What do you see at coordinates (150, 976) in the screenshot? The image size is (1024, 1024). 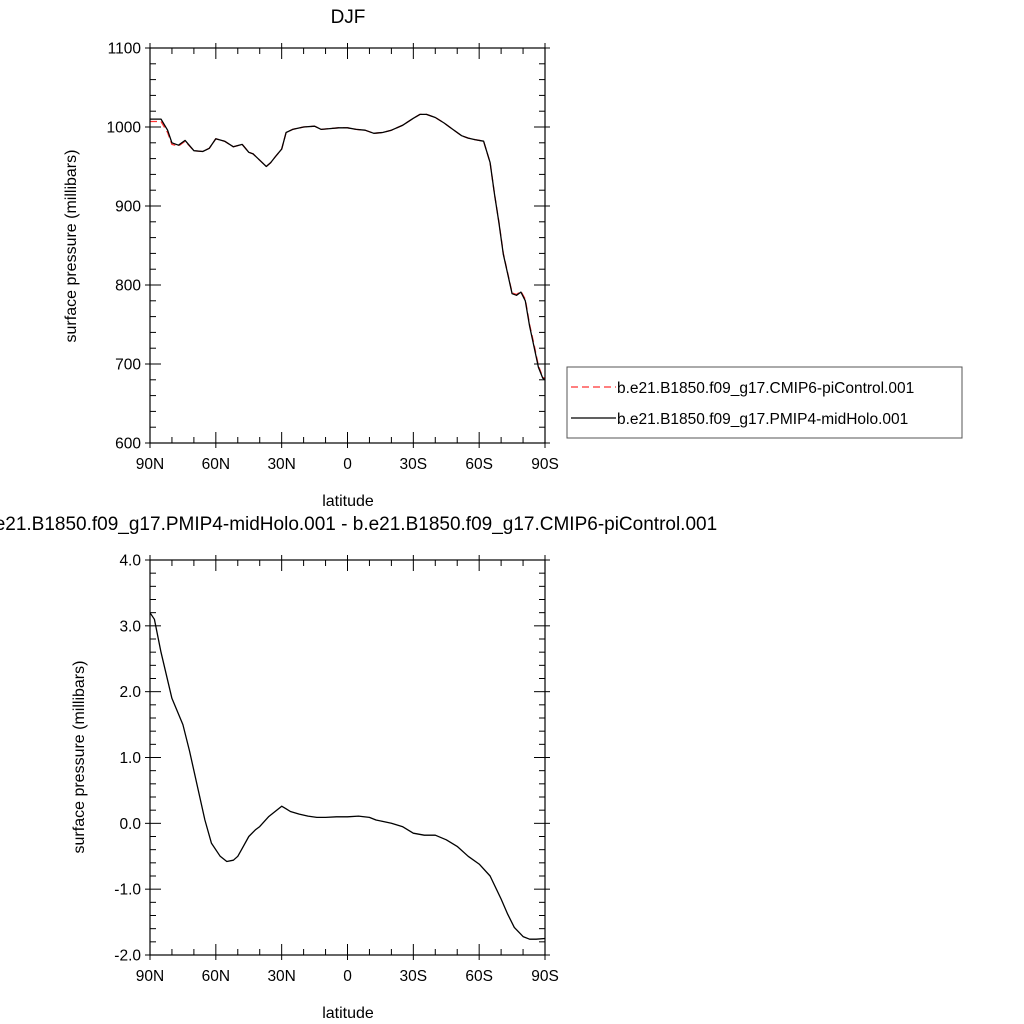 I see `bottom-x-tick-label: 90N` at bounding box center [150, 976].